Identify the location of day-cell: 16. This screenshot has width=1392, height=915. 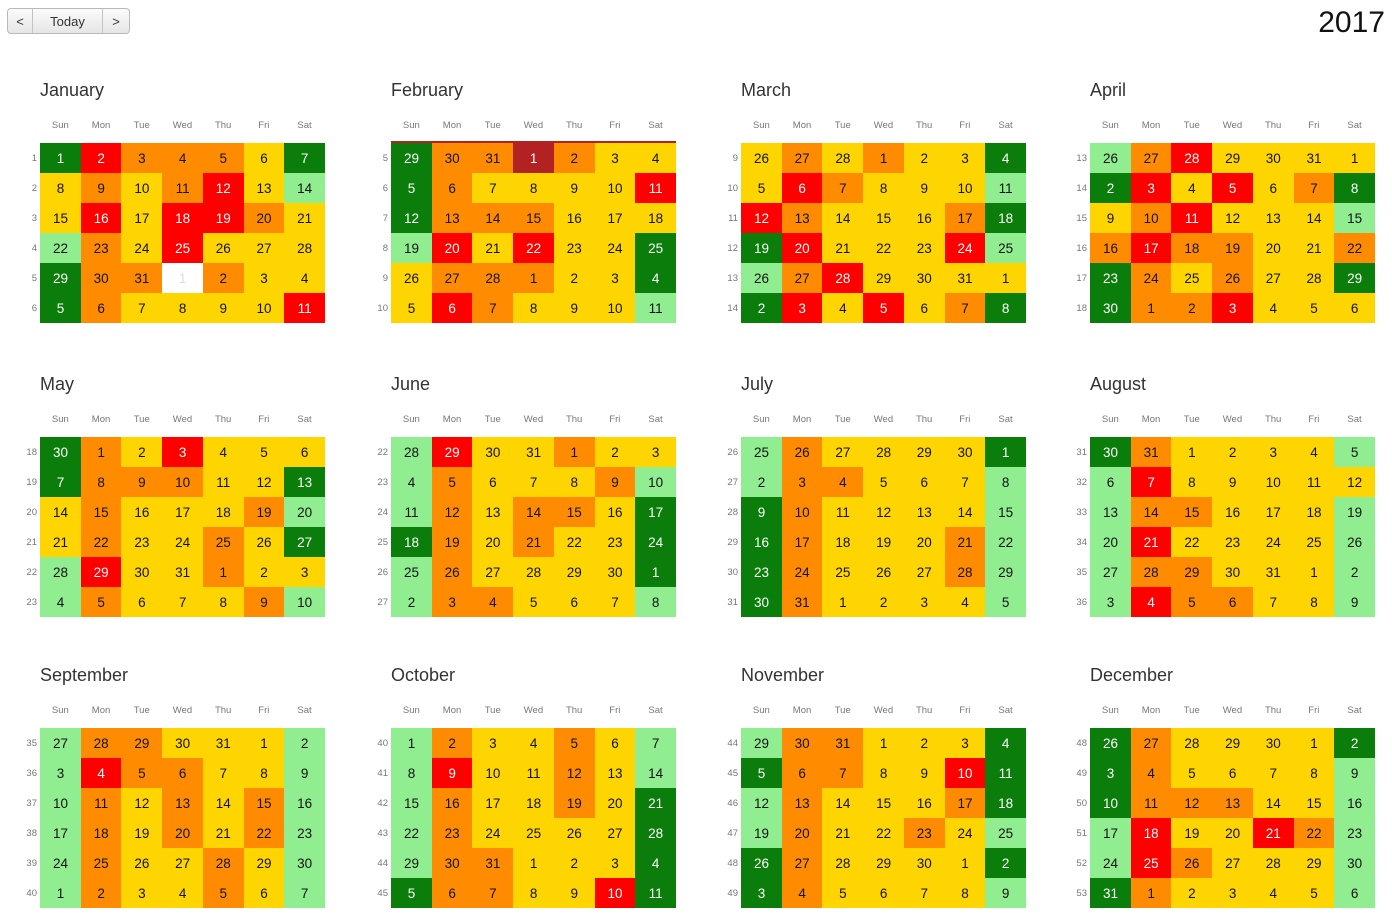
(305, 803).